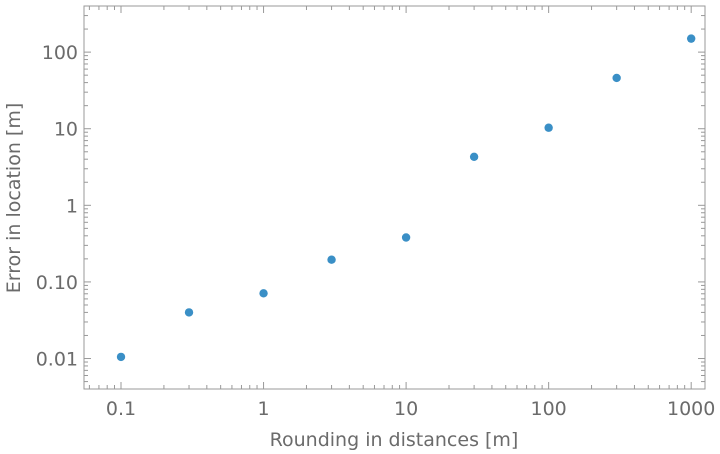 This screenshot has width=720, height=454. Describe the element at coordinates (394, 440) in the screenshot. I see `x-axis-title: Rounding in distances [m]` at that location.